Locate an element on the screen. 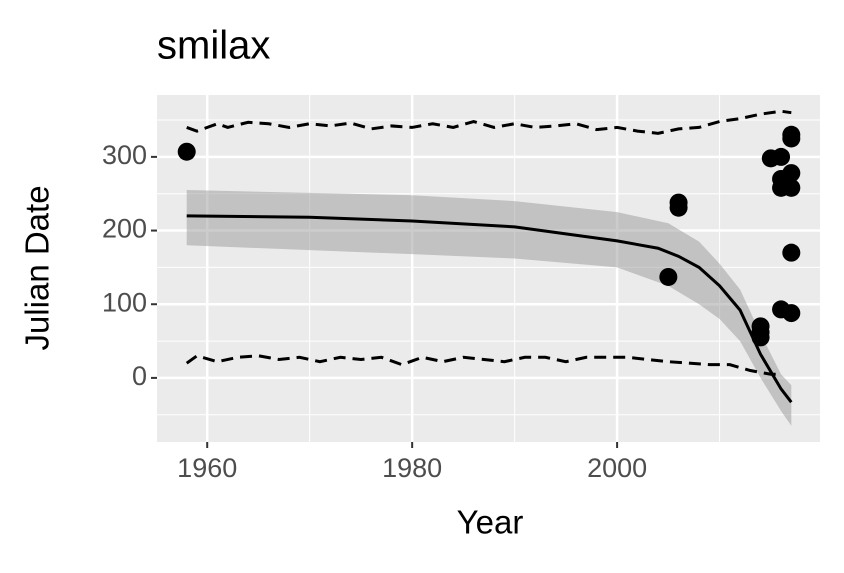 The width and height of the screenshot is (844, 573). chart-title: smilax is located at coordinates (213, 46).